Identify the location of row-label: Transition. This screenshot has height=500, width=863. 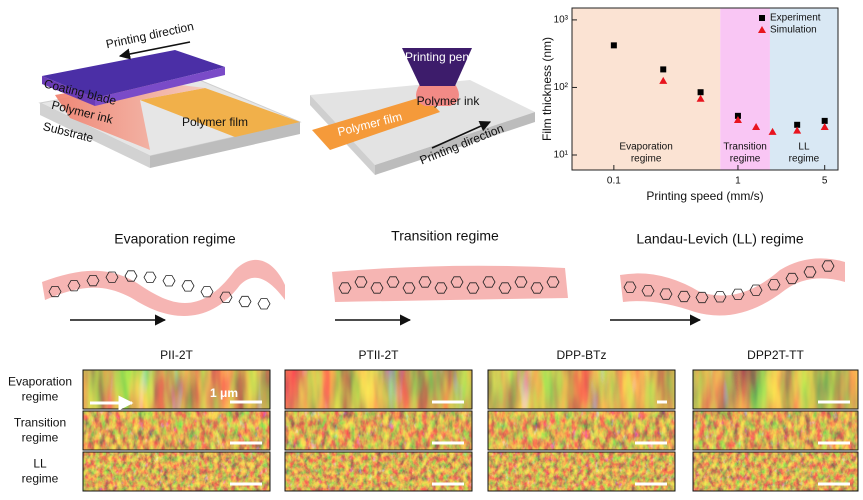
(40, 423).